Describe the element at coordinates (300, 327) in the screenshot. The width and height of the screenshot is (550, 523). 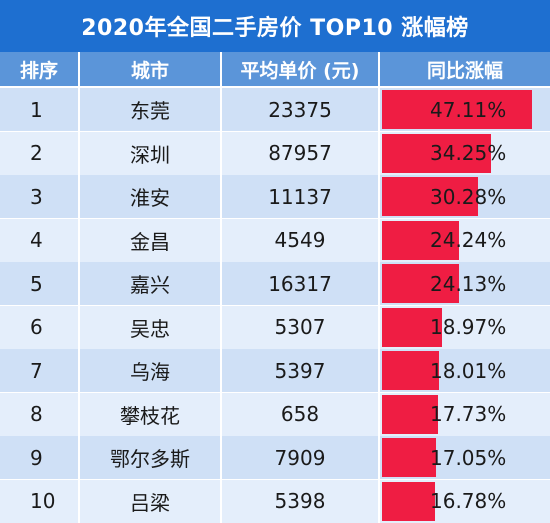
I see `price-cell: 5307` at that location.